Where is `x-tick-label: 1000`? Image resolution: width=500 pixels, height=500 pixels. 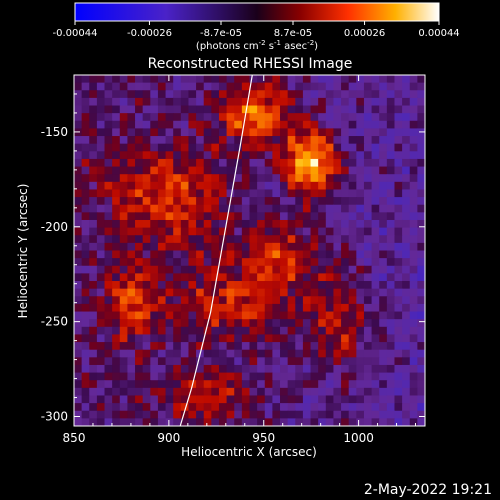 x-tick-label: 1000 is located at coordinates (358, 438).